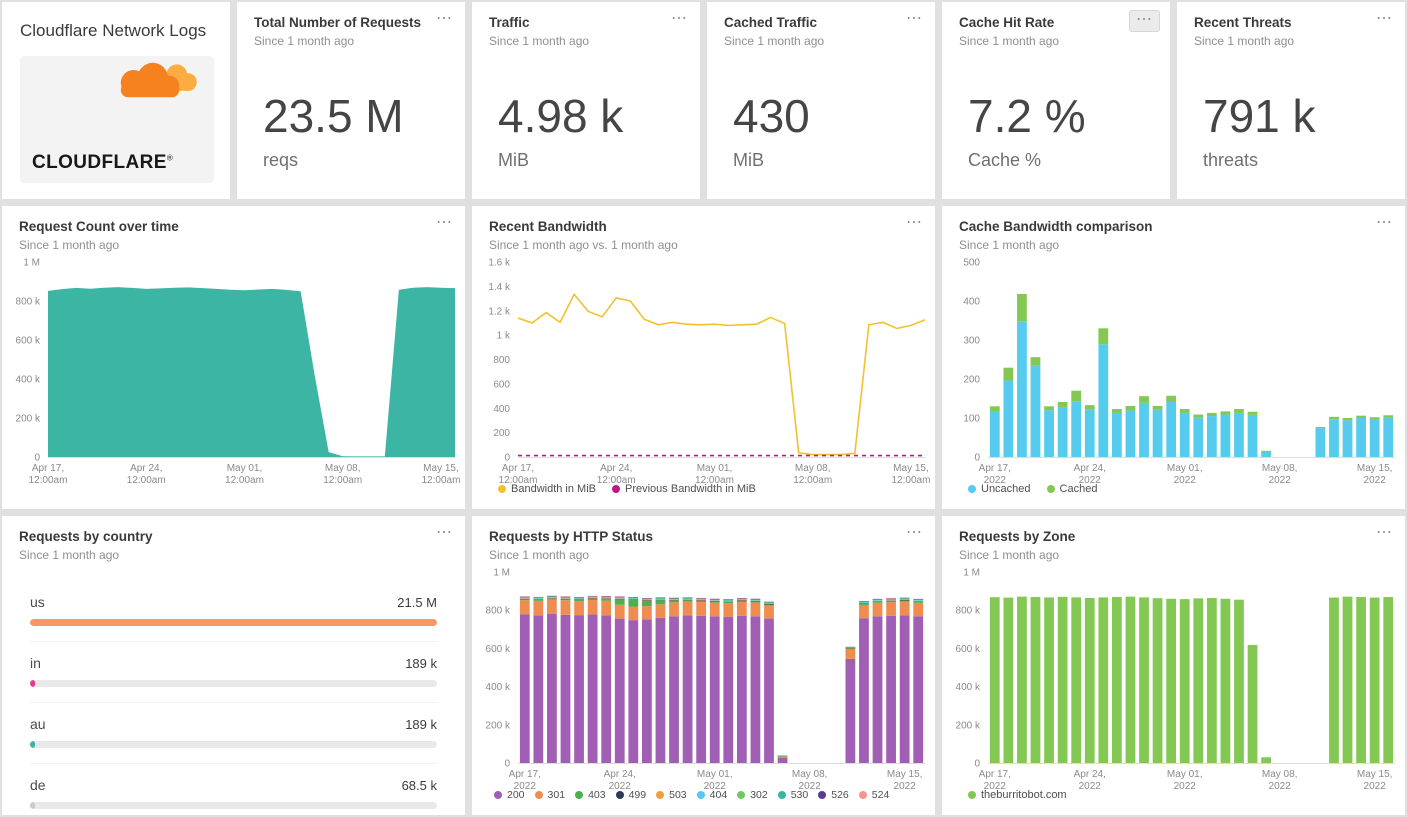 The image size is (1407, 817). What do you see at coordinates (38, 785) in the screenshot?
I see `country-label: de` at bounding box center [38, 785].